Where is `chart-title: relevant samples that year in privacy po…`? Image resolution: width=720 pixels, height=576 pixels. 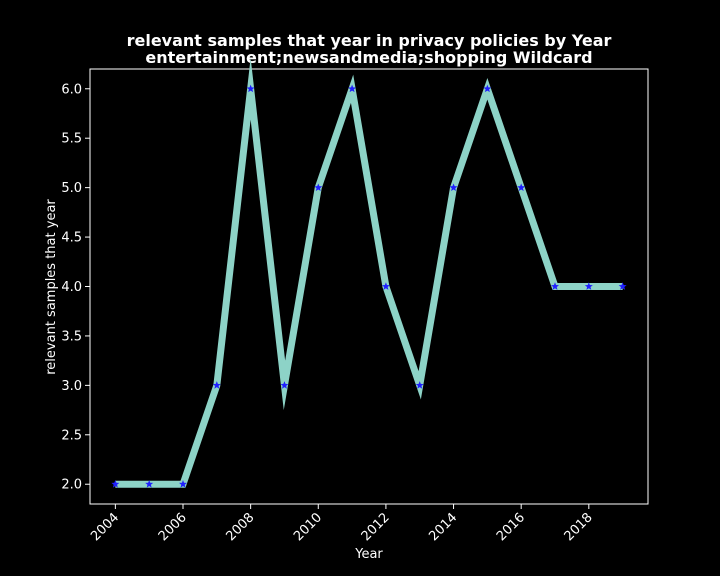 chart-title: relevant samples that year in privacy po… is located at coordinates (369, 40).